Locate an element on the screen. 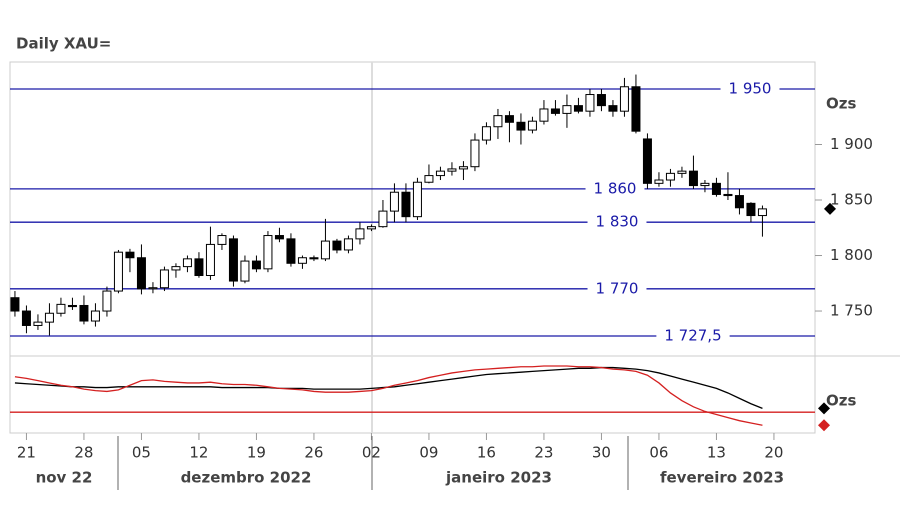 The height and width of the screenshot is (506, 900). month-label: fevereiro 2023 is located at coordinates (722, 478).